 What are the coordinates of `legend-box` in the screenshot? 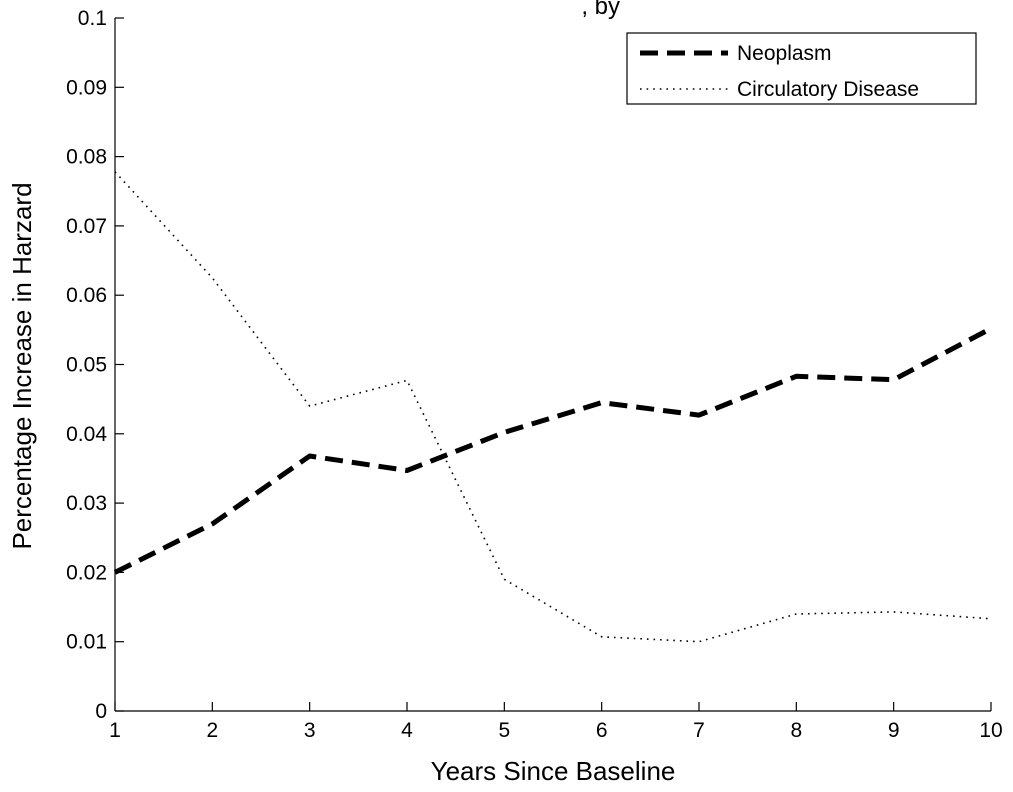 It's located at (801, 68).